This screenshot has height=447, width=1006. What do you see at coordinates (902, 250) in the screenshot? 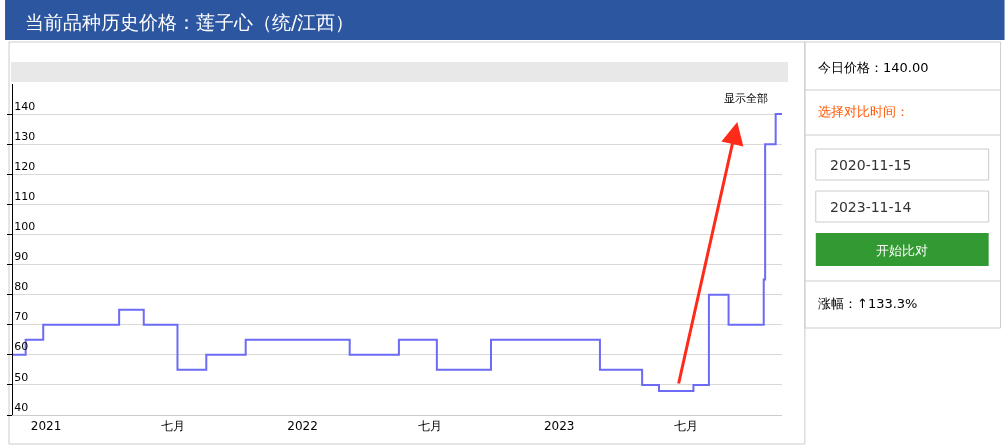
I see `text: 开始比对` at bounding box center [902, 250].